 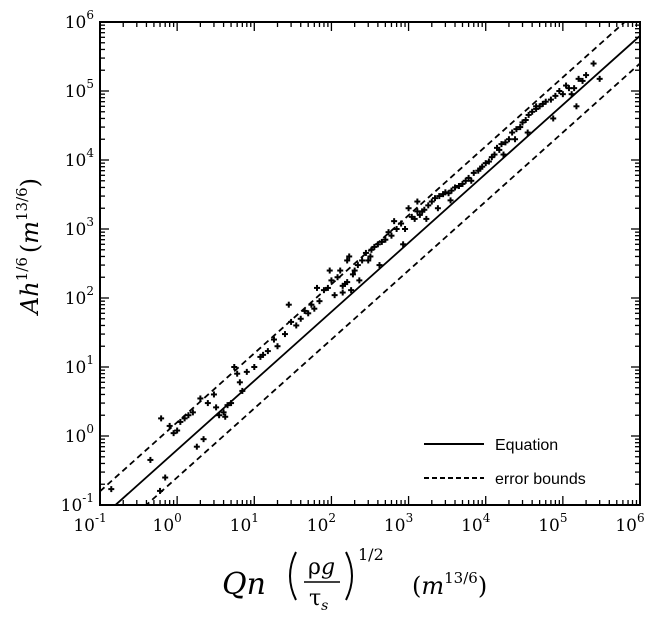 I want to click on x-label-tau: τ, so click(x=315, y=598).